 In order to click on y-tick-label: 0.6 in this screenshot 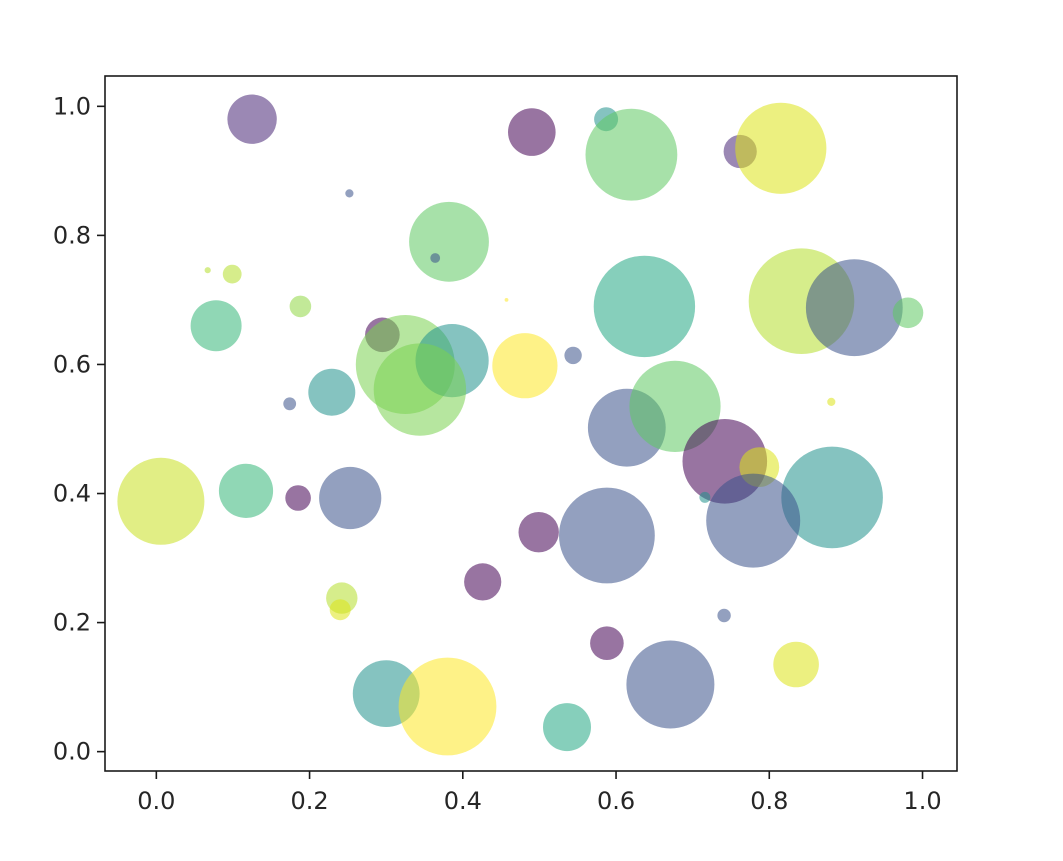, I will do `click(72, 364)`.